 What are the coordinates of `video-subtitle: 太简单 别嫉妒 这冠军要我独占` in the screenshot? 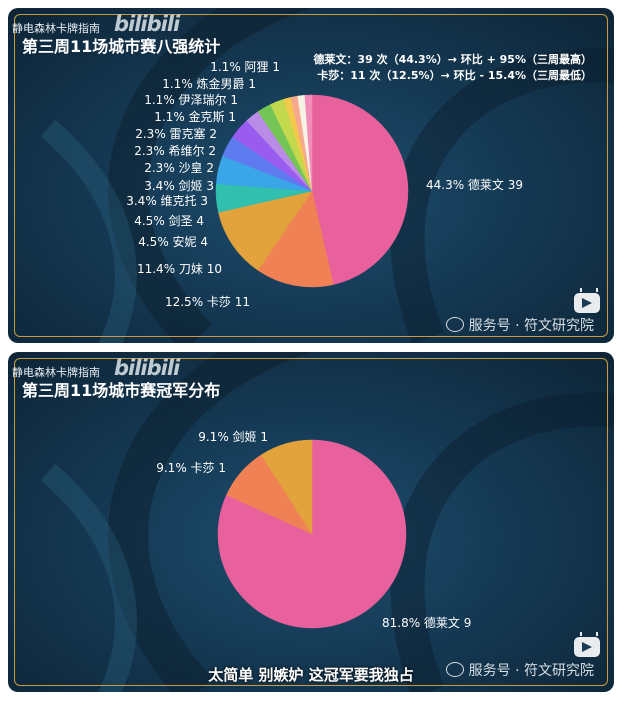 It's located at (311, 675).